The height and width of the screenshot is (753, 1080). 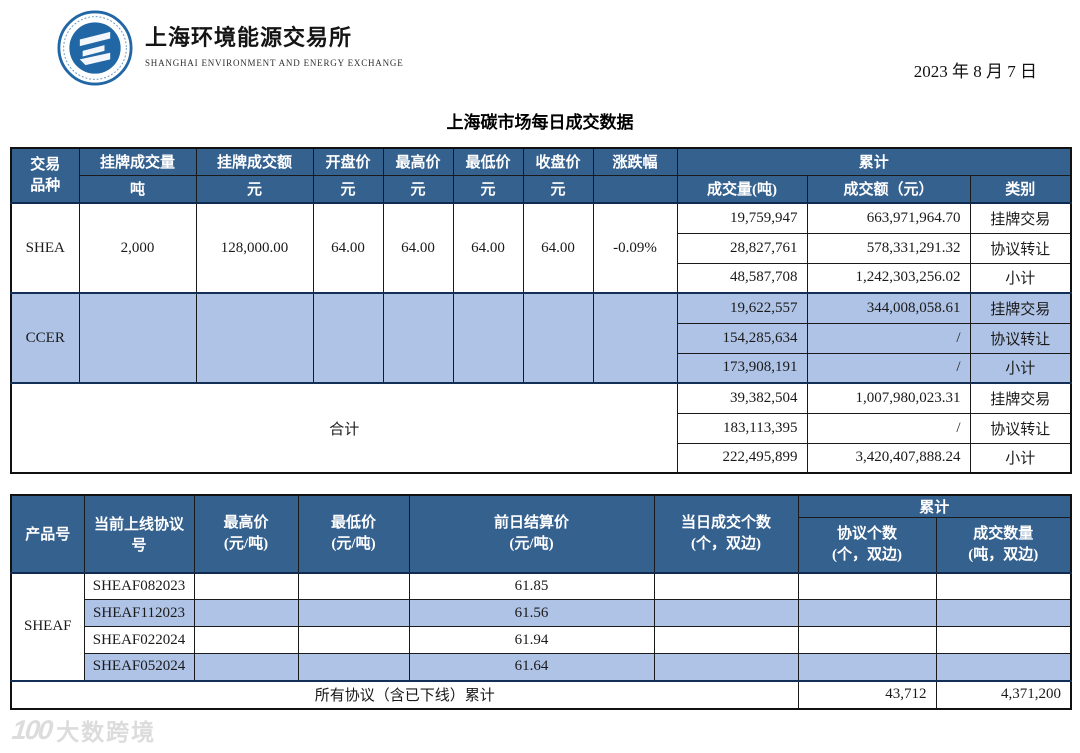 I want to click on unit-high: 元, so click(x=418, y=189).